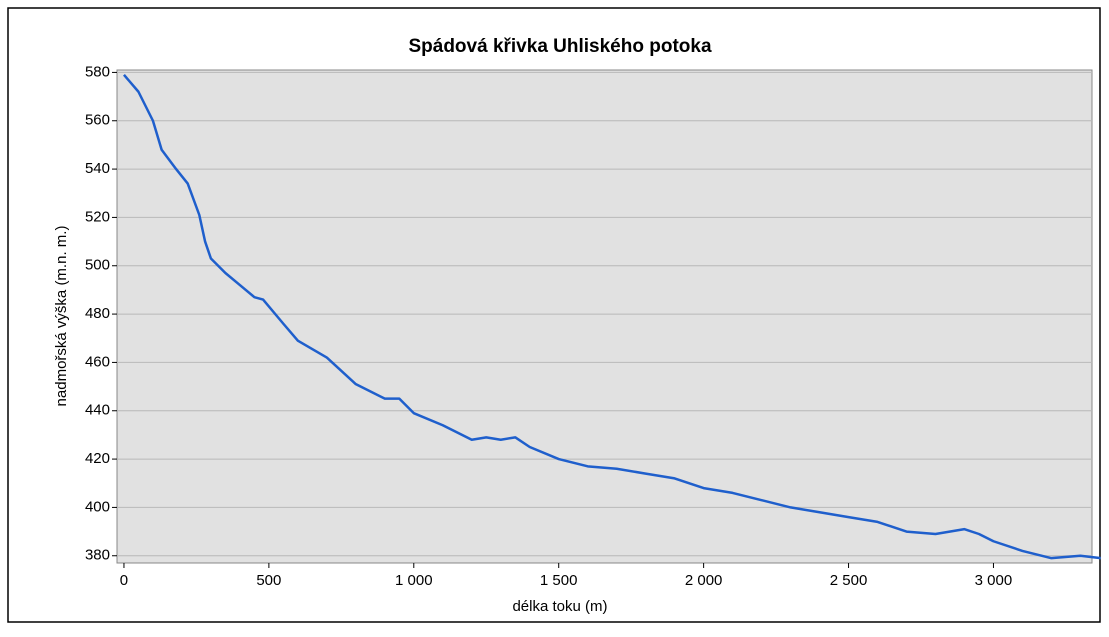 Image resolution: width=1109 pixels, height=637 pixels. I want to click on y-tick-label: 460, so click(97, 361).